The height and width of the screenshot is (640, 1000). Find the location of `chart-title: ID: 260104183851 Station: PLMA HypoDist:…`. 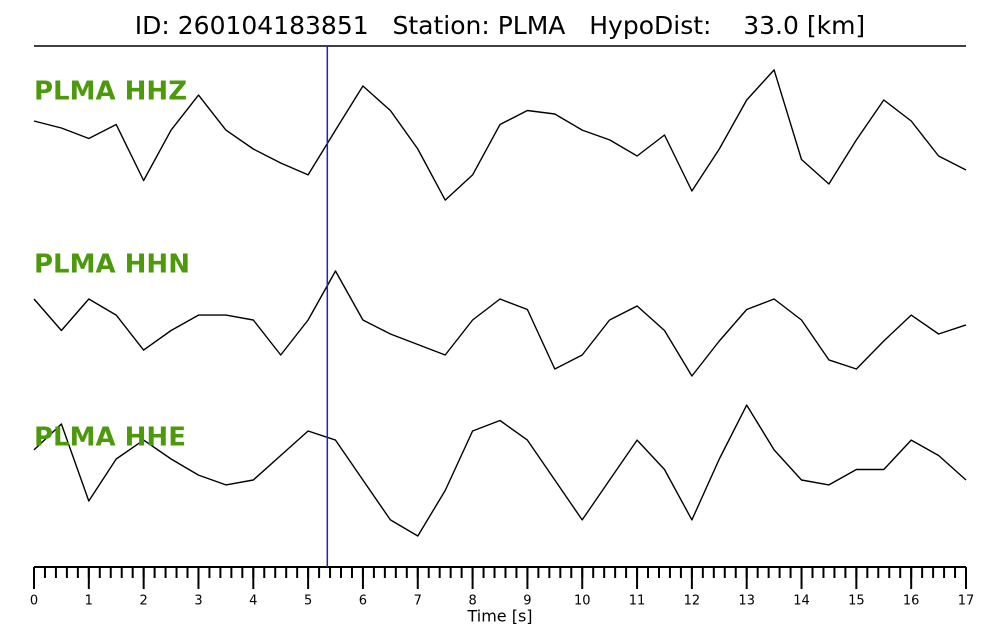

chart-title: ID: 260104183851 Station: PLMA HypoDist:… is located at coordinates (500, 25).